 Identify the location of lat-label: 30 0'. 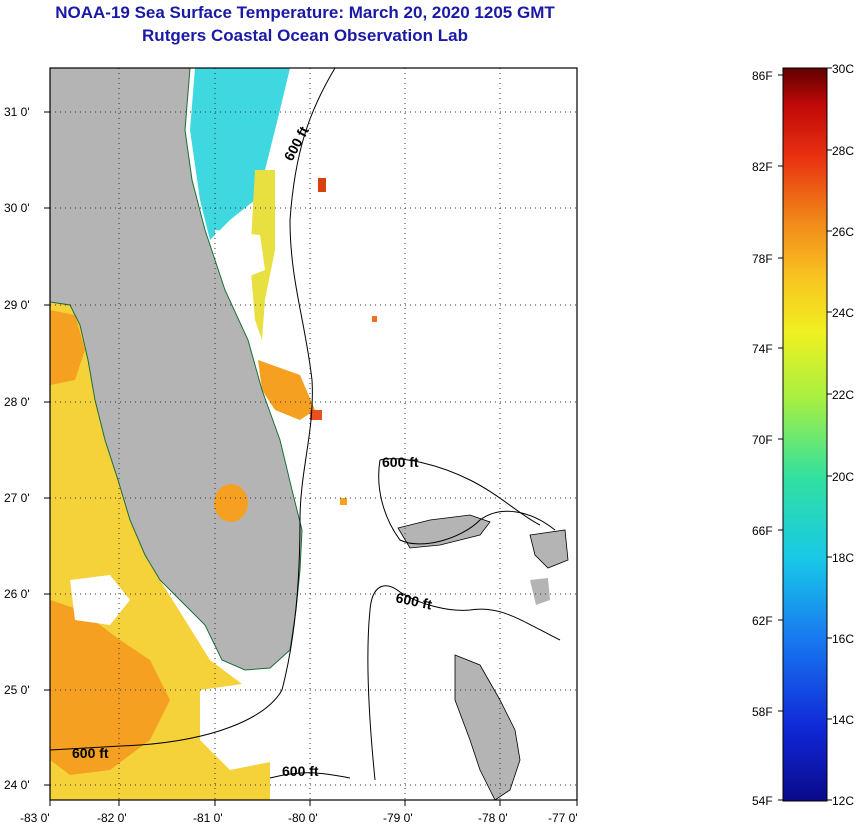
(17, 208).